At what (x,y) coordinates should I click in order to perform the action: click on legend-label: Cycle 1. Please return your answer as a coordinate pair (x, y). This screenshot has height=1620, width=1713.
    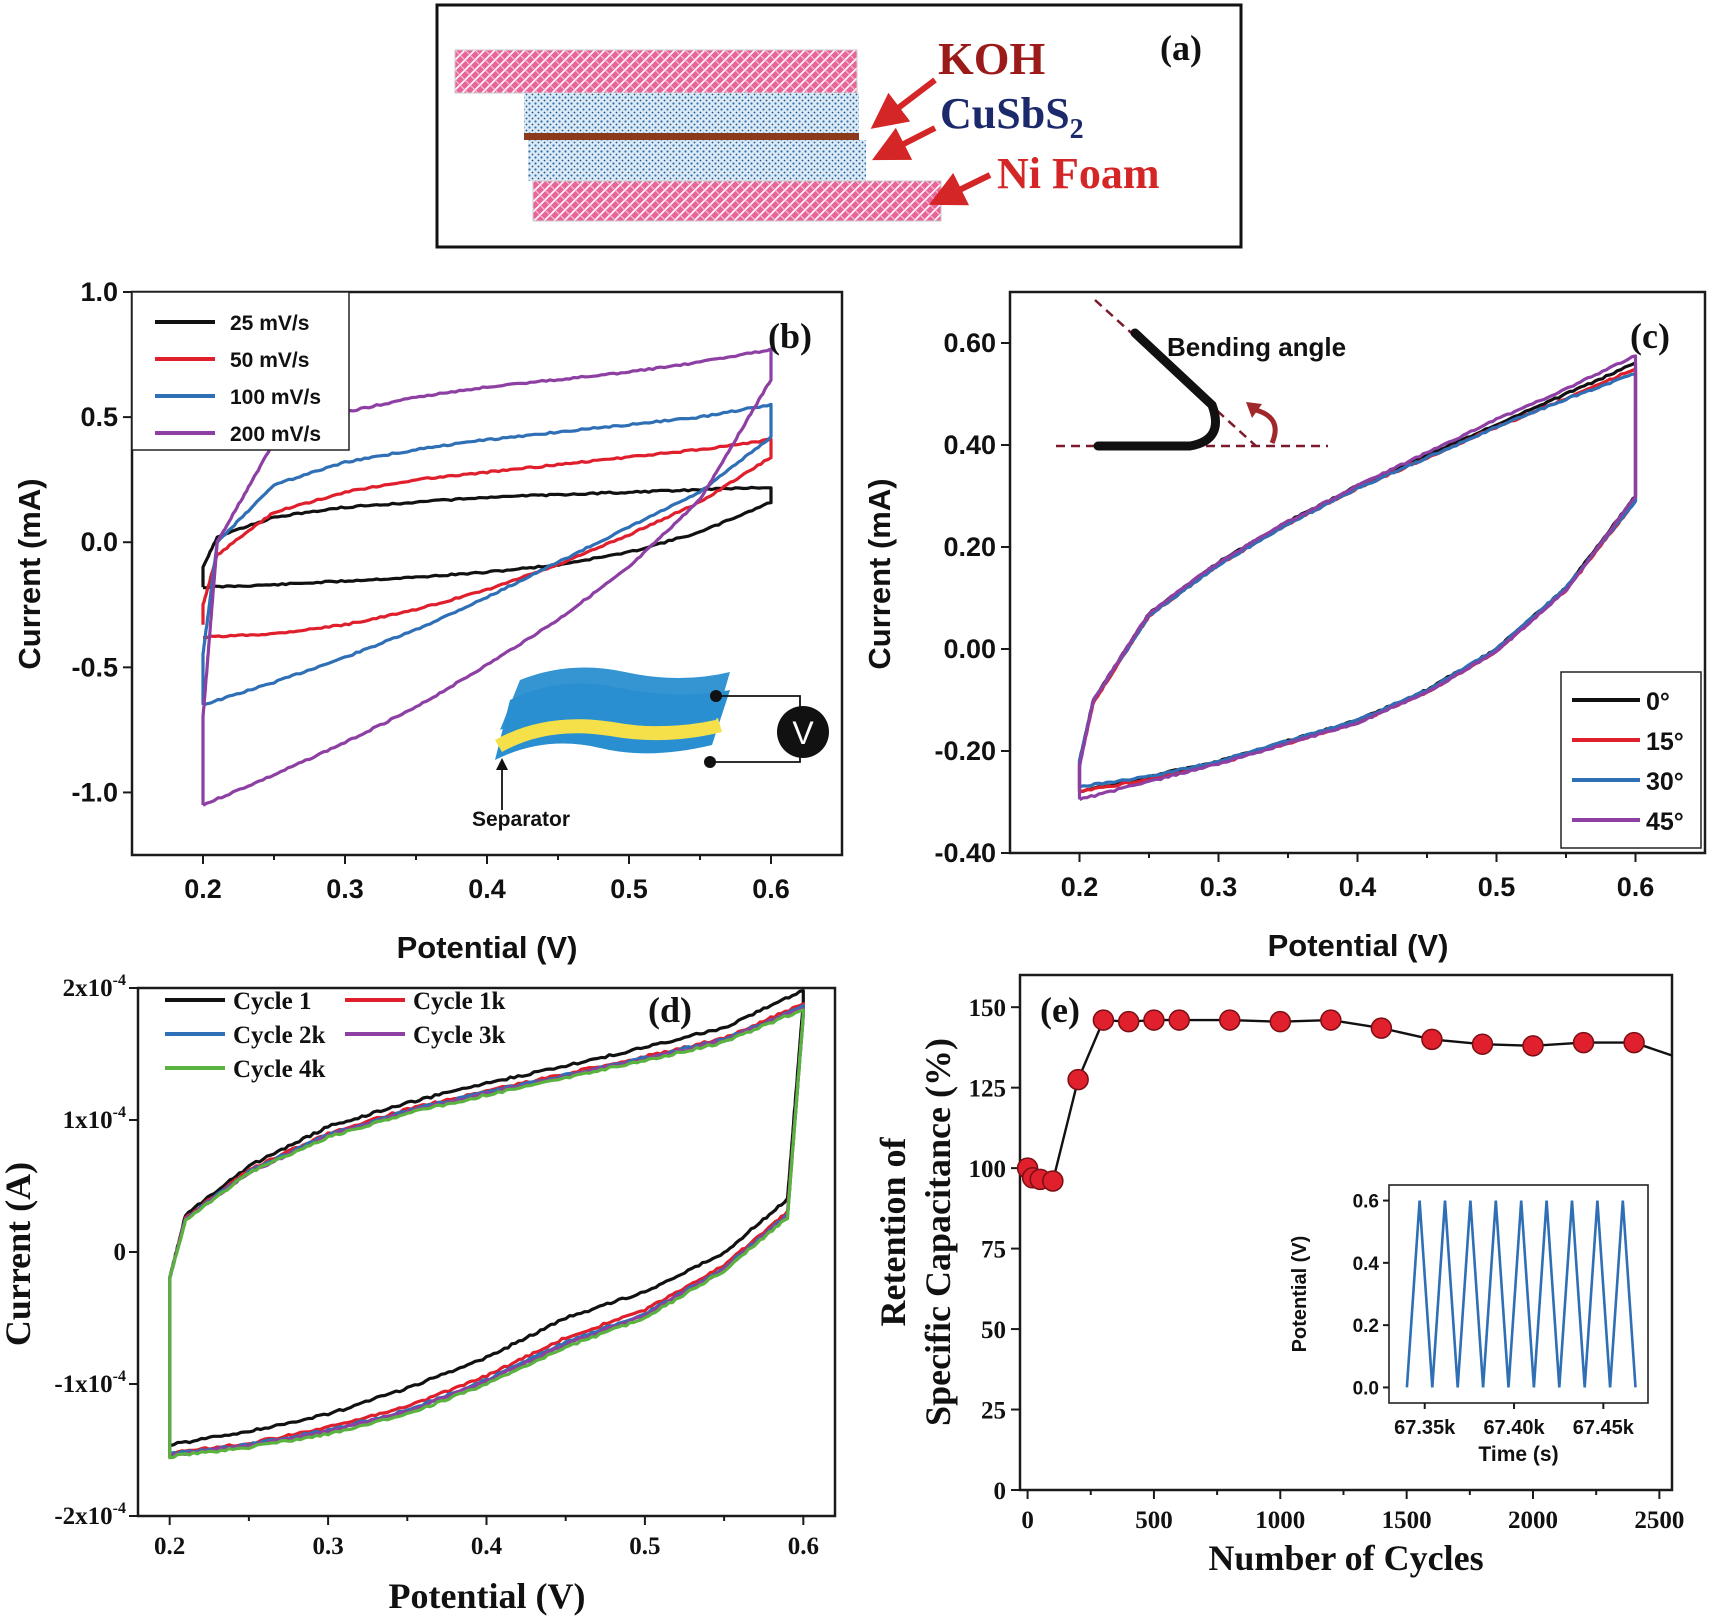
    Looking at the image, I should click on (272, 1001).